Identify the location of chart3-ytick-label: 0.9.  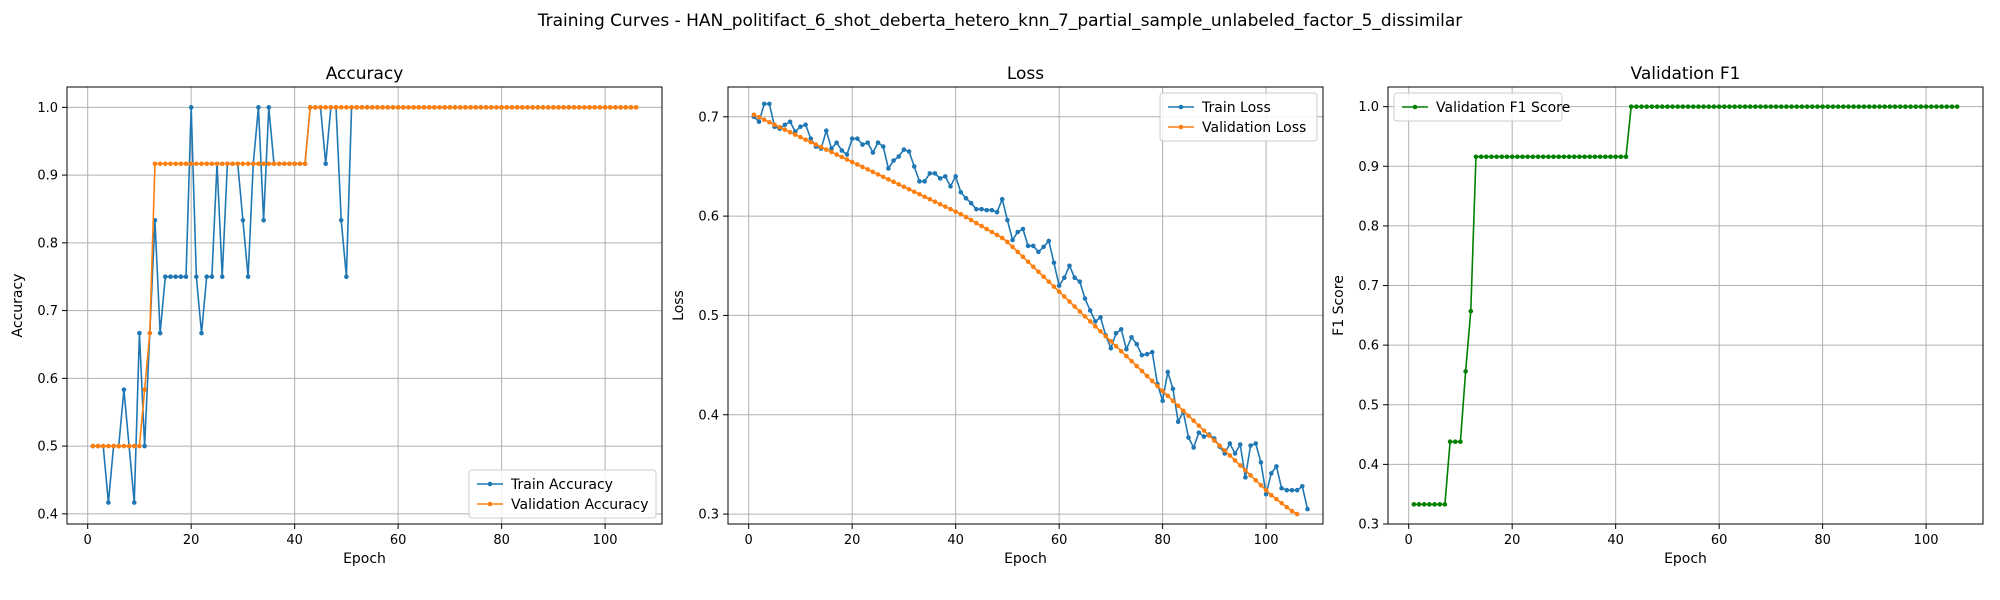
(1368, 167).